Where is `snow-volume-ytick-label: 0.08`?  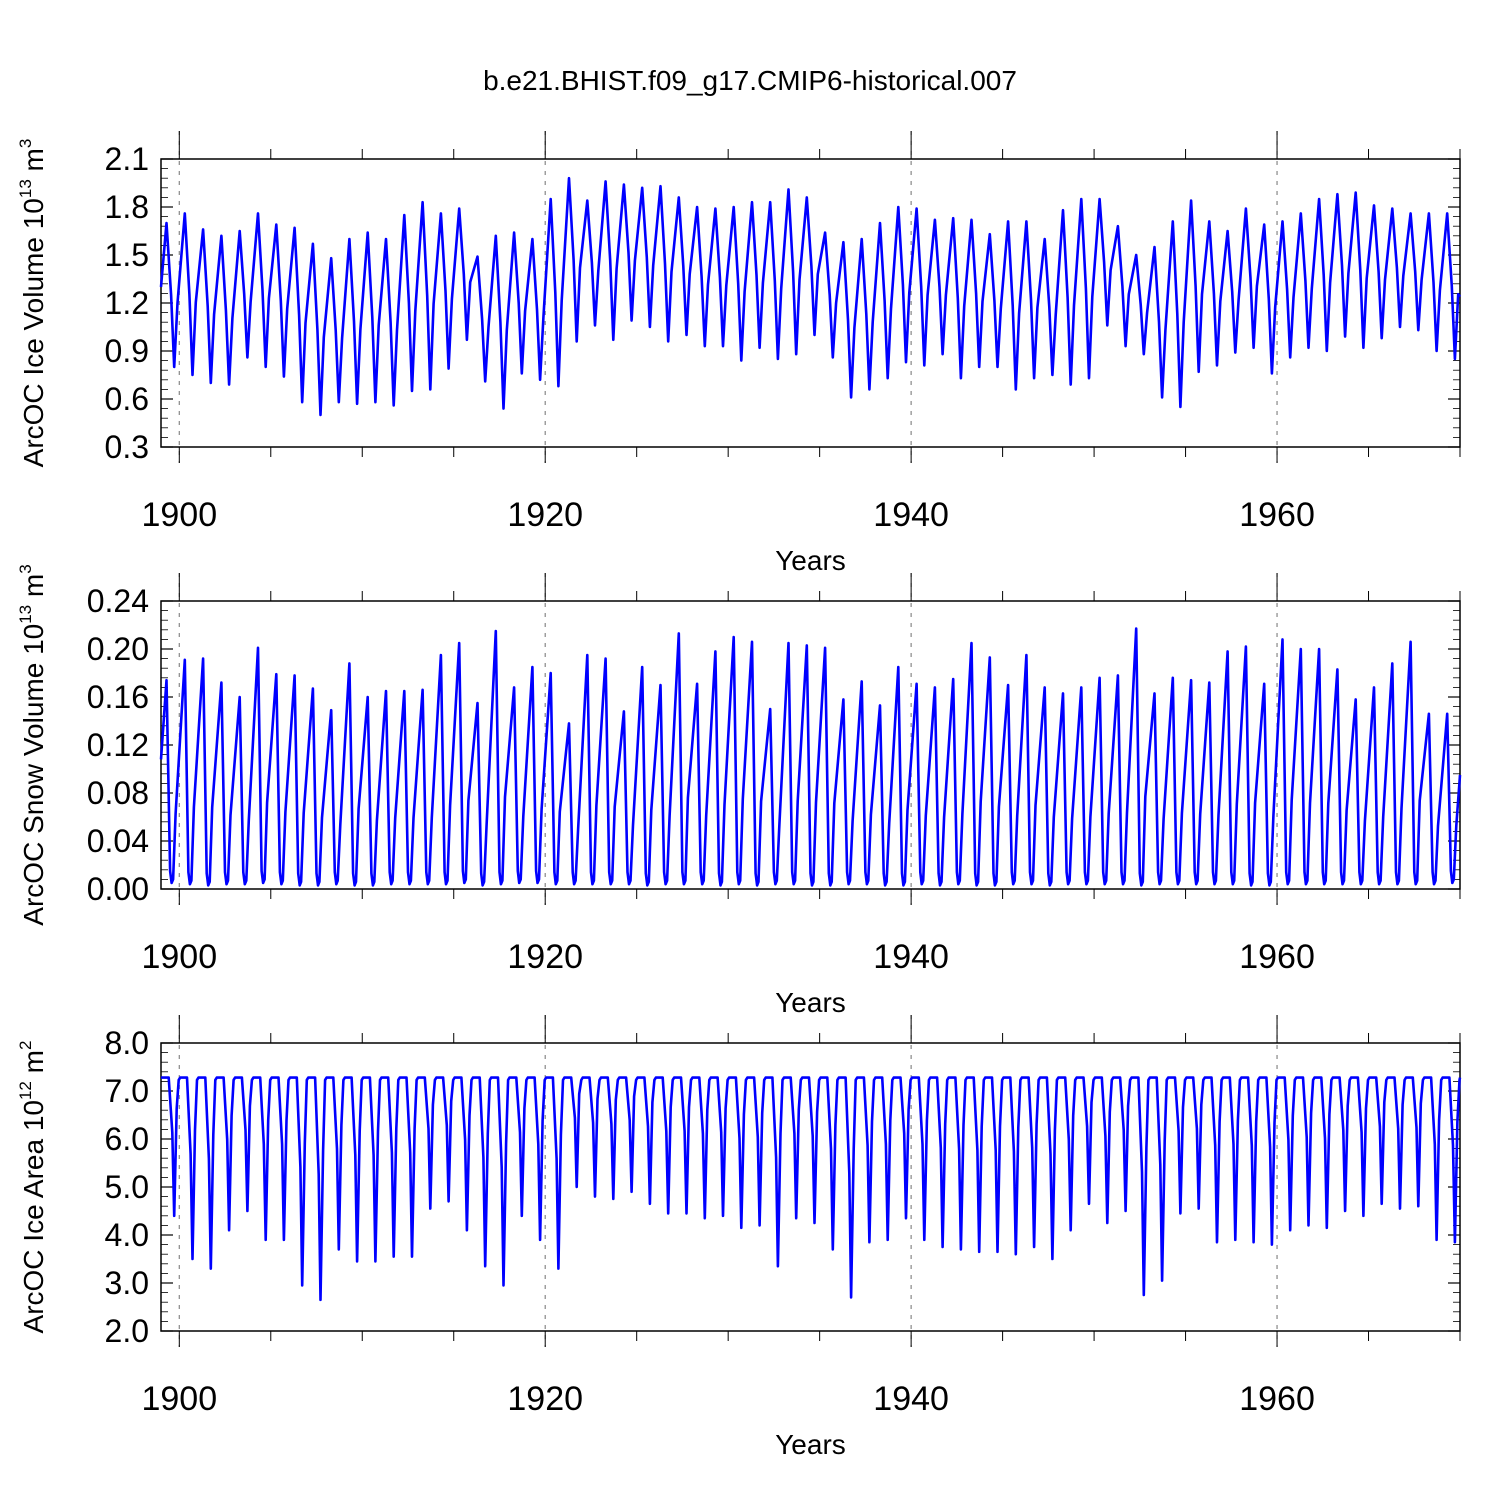 snow-volume-ytick-label: 0.08 is located at coordinates (118, 793).